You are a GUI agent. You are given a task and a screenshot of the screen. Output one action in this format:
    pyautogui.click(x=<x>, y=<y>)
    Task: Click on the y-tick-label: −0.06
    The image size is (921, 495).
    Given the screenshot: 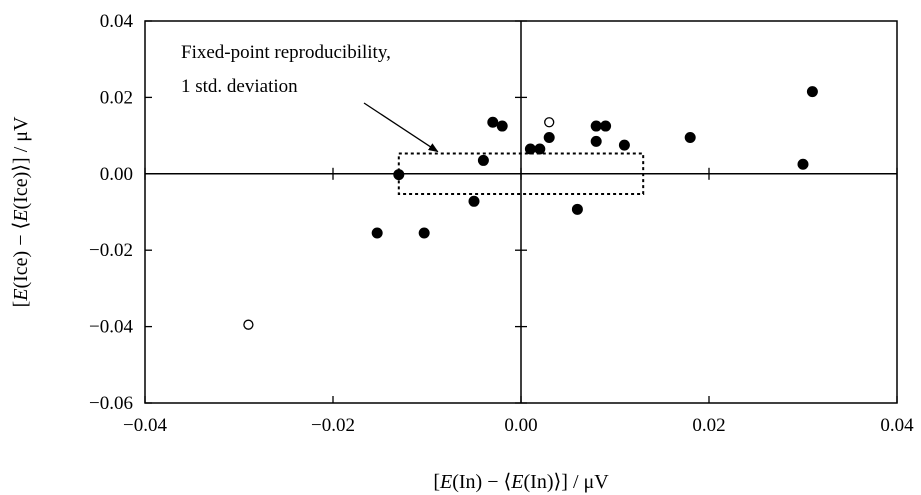 What is the action you would take?
    pyautogui.click(x=111, y=403)
    